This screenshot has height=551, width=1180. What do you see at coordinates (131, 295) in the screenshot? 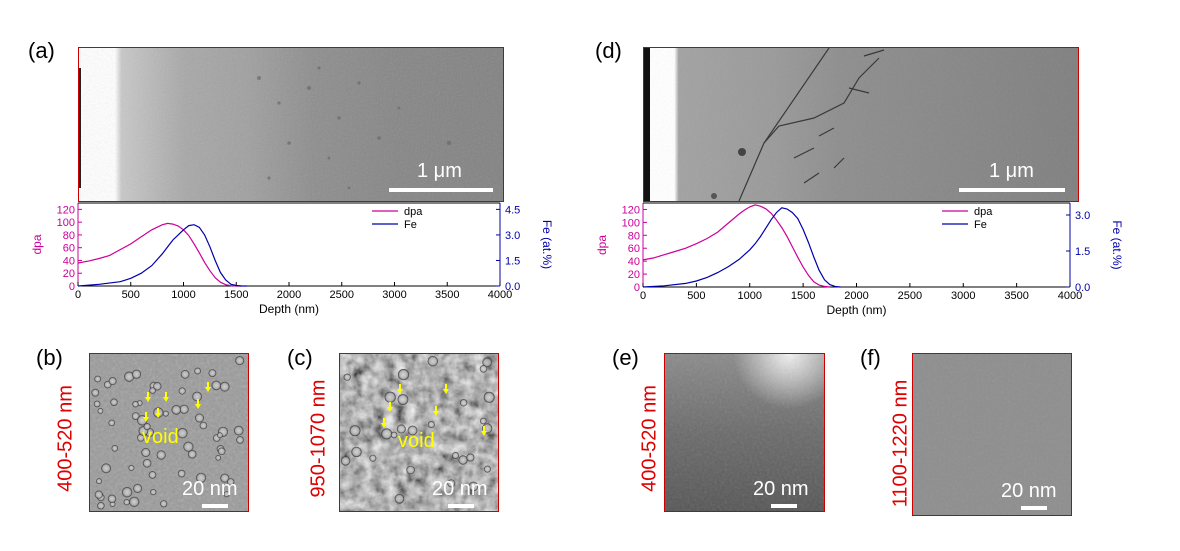
I see `x-tick-label: 500` at bounding box center [131, 295].